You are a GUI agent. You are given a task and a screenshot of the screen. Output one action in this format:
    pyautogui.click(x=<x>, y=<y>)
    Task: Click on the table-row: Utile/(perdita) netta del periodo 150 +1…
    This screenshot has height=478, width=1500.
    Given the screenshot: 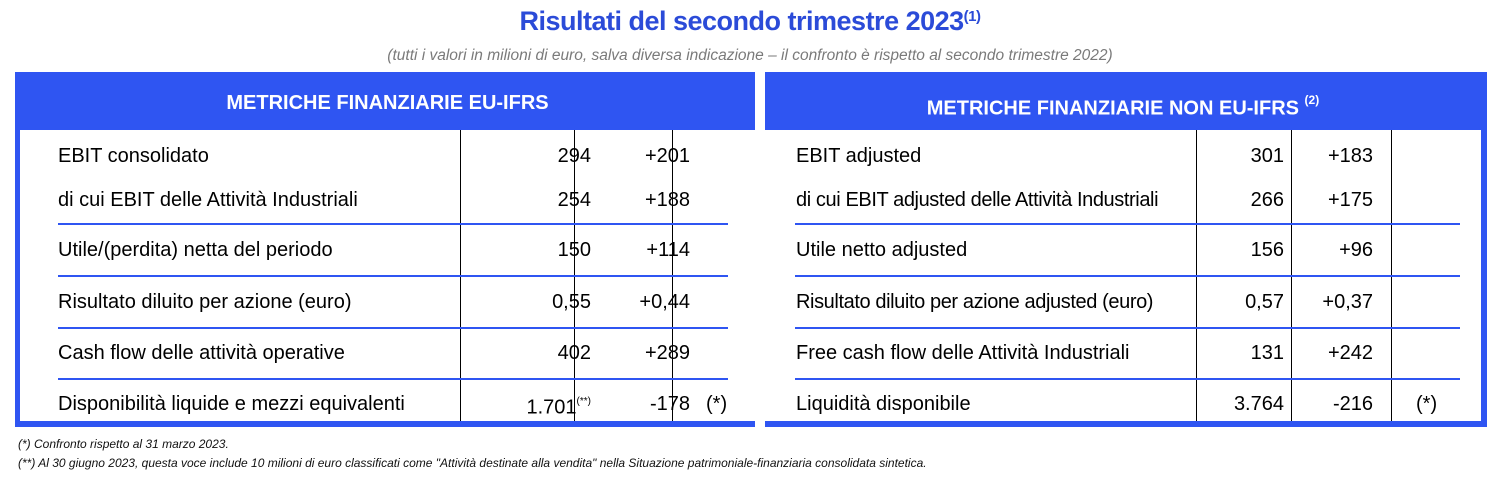 What is the action you would take?
    pyautogui.click(x=398, y=250)
    